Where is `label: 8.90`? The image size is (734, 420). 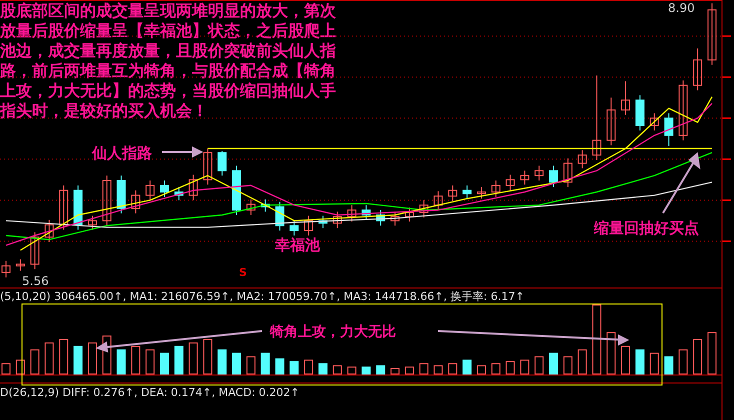 label: 8.90 is located at coordinates (681, 8).